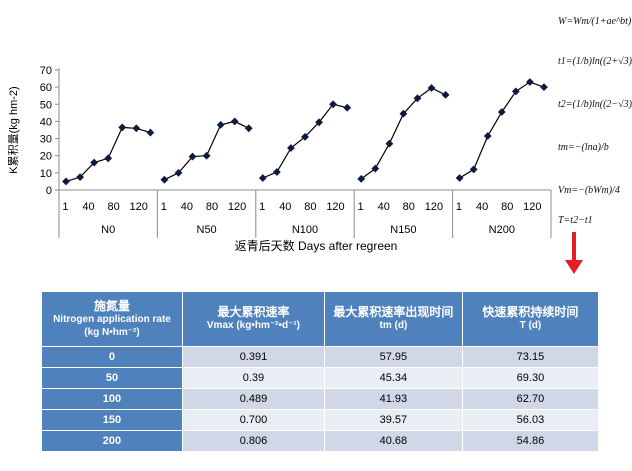 The height and width of the screenshot is (471, 632). I want to click on formula-t2: t2=(1/b)ln((2−√3)/a), so click(595, 104).